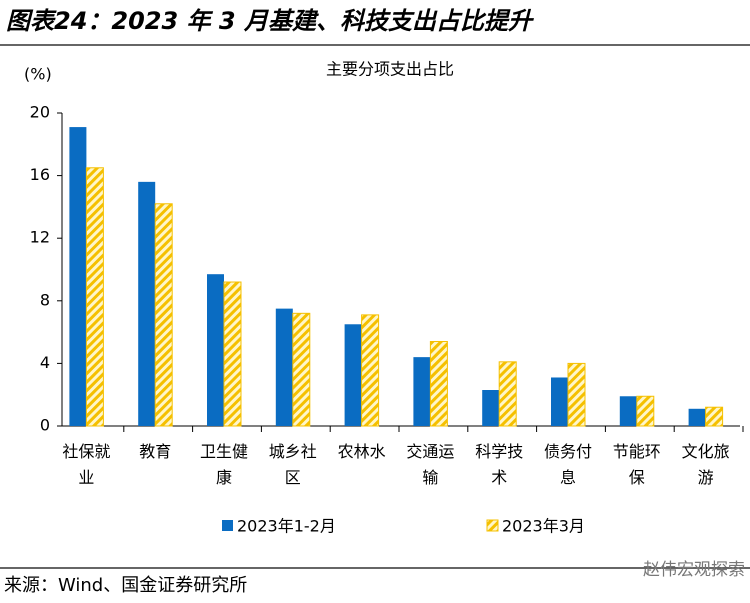 The height and width of the screenshot is (603, 750). I want to click on x-tick-label: 卫生健康, so click(224, 464).